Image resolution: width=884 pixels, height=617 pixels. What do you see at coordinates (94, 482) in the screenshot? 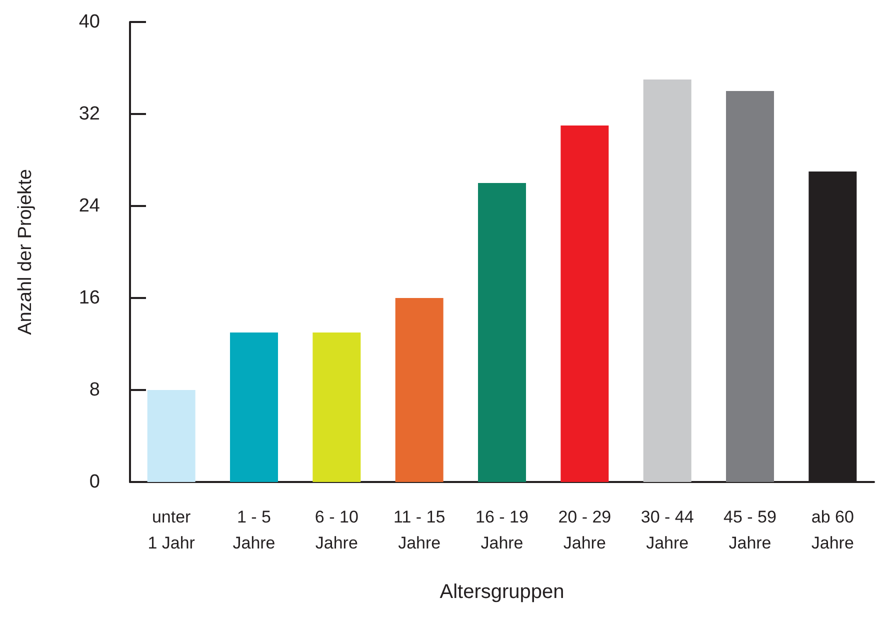
I see `y-tick-label: 0` at bounding box center [94, 482].